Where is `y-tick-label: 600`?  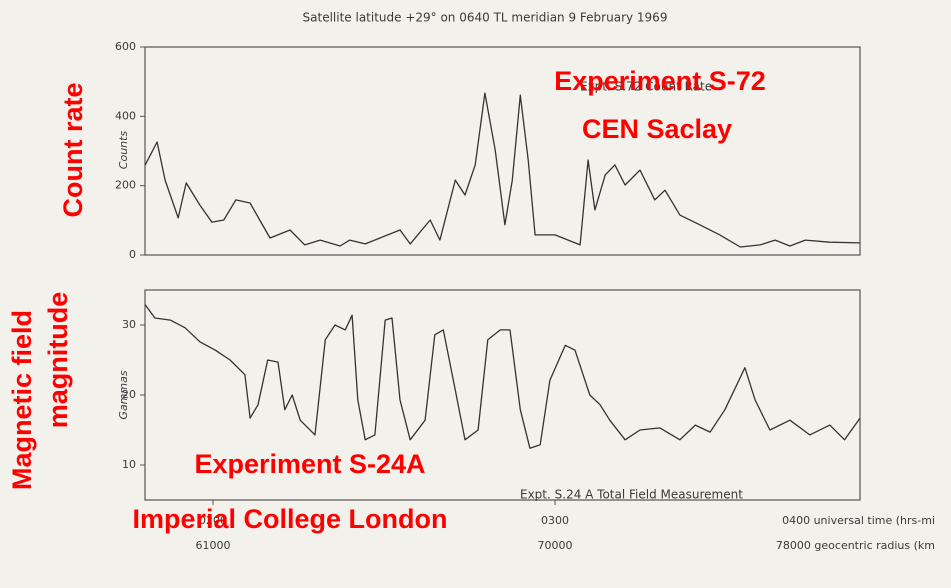
y-tick-label: 600 is located at coordinates (125, 46).